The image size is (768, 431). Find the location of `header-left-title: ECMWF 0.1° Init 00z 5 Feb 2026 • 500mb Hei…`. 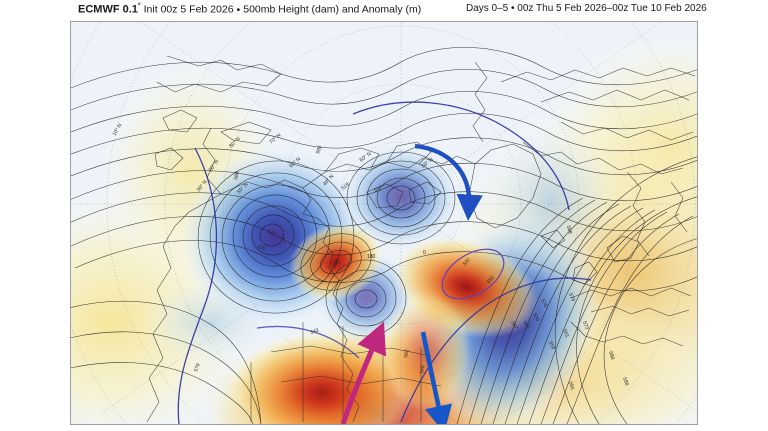

header-left-title: ECMWF 0.1° Init 00z 5 Feb 2026 • 500mb Hei… is located at coordinates (249, 9).